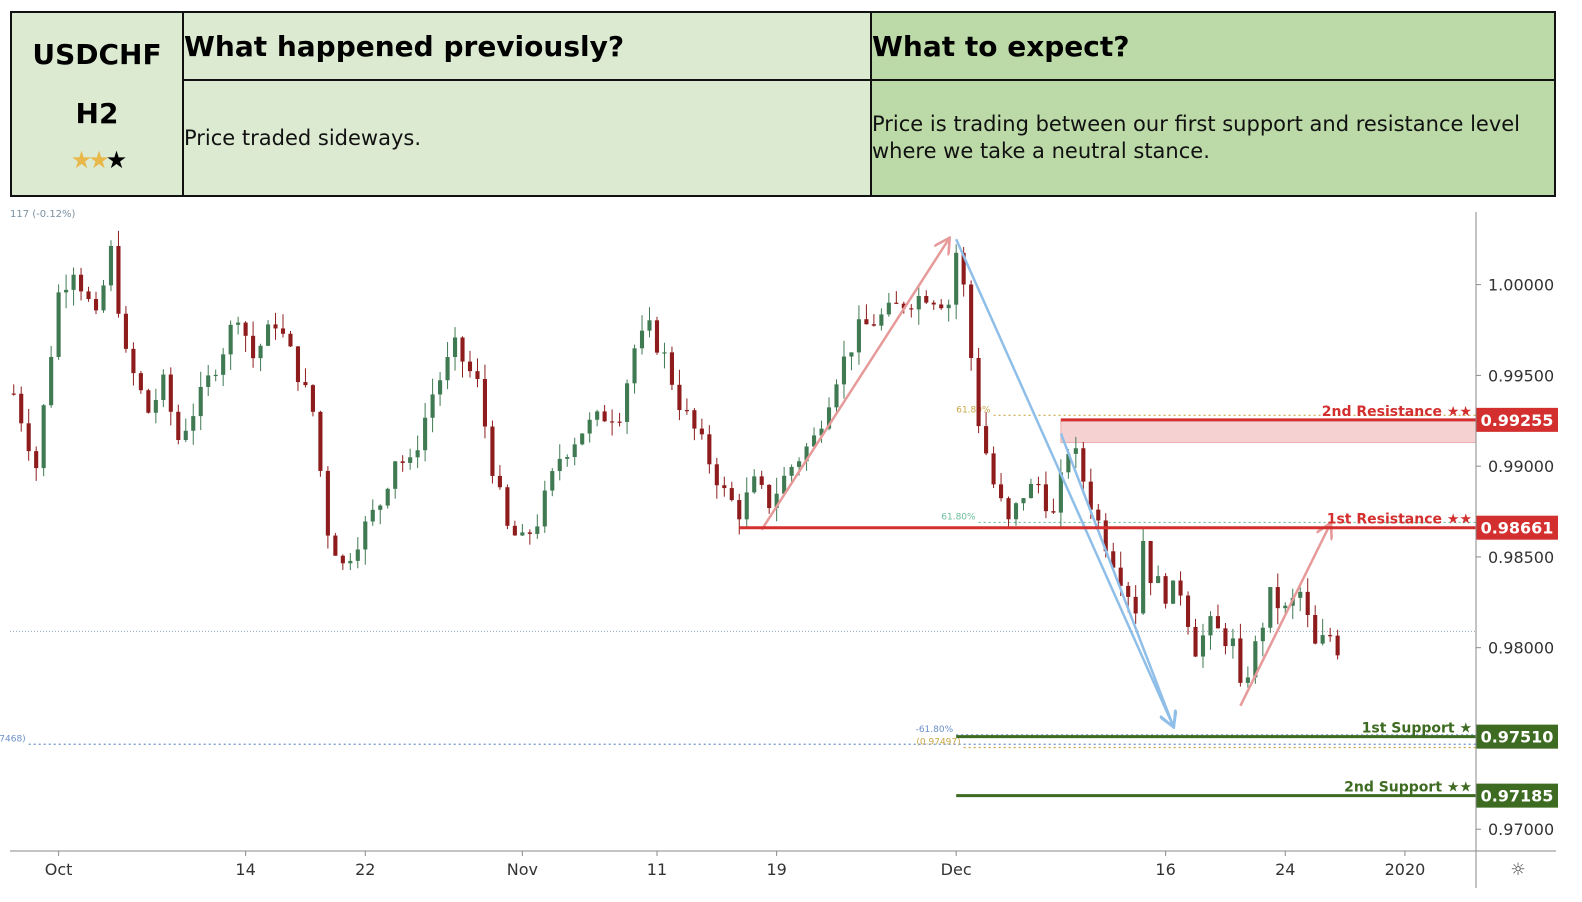 This screenshot has height=902, width=1582. I want to click on y-tick-label: 0.98500, so click(1521, 557).